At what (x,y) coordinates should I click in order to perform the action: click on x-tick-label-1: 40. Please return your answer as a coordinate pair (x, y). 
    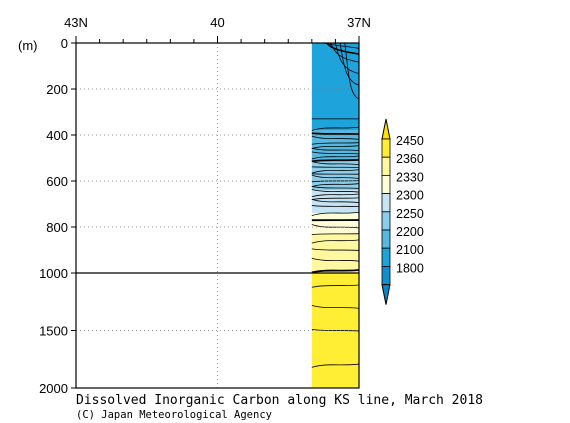
    Looking at the image, I should click on (217, 22).